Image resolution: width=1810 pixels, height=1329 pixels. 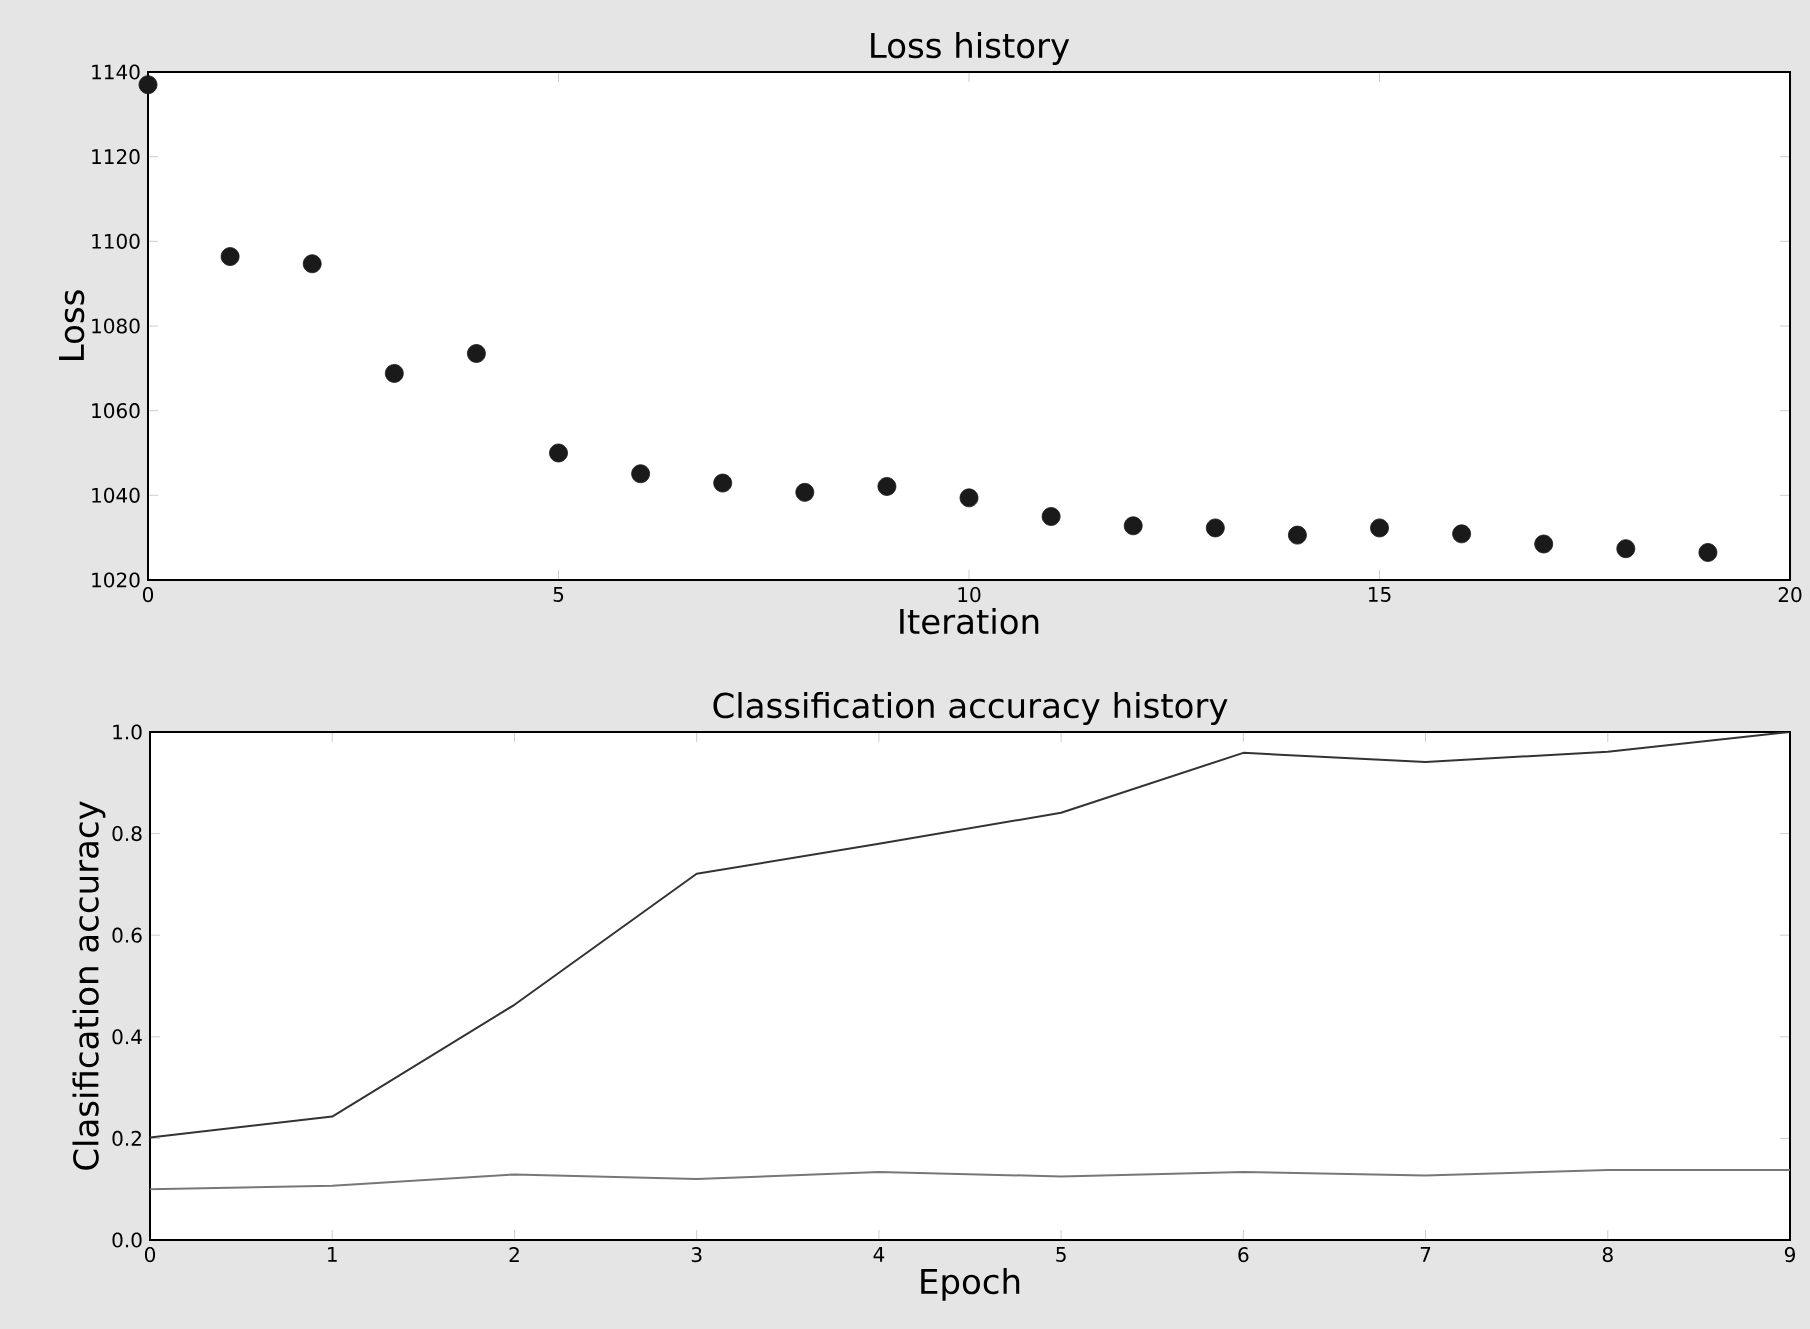 What do you see at coordinates (1789, 1255) in the screenshot?
I see `x-tick-label: 9` at bounding box center [1789, 1255].